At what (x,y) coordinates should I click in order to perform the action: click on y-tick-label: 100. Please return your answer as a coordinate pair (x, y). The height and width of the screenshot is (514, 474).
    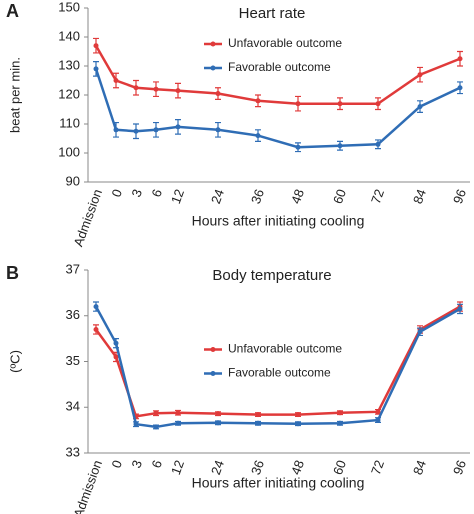
    Looking at the image, I should click on (69, 151).